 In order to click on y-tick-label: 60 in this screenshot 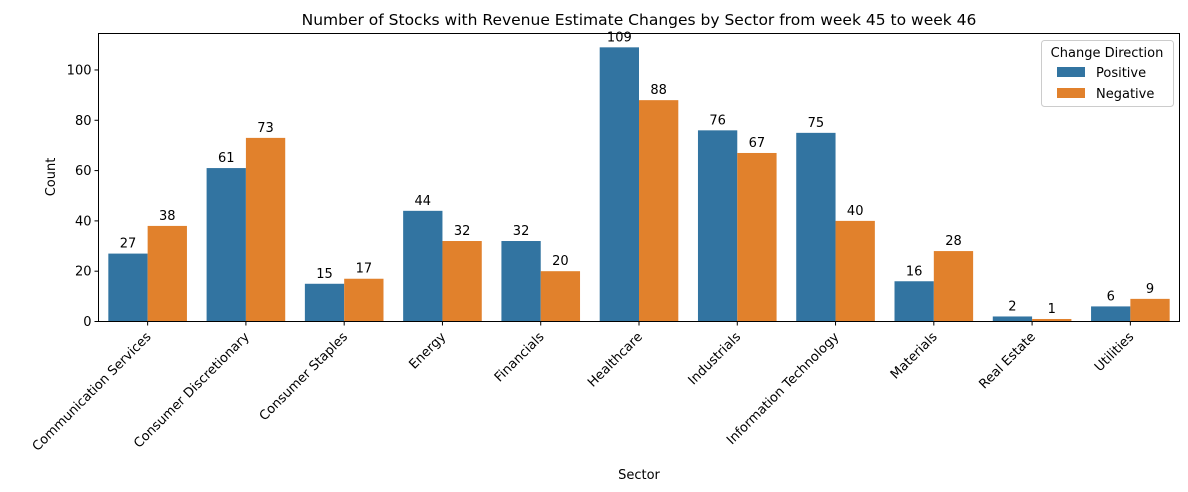, I will do `click(83, 171)`.